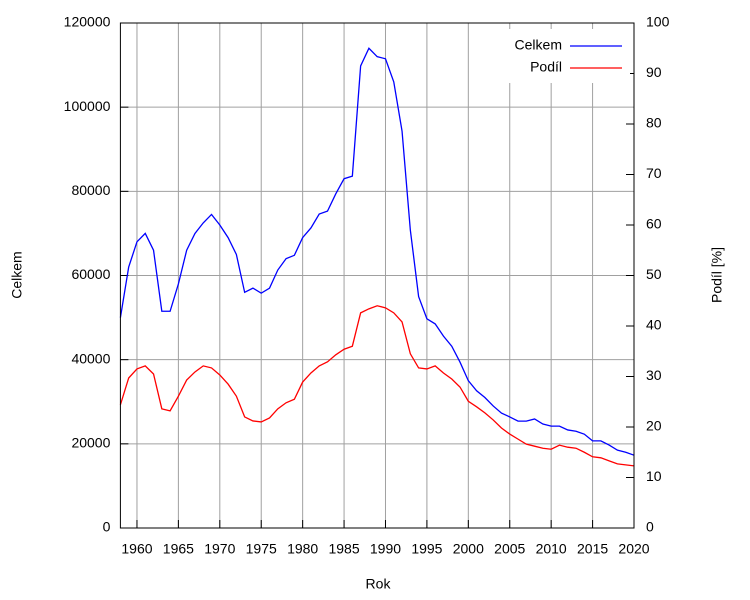  I want to click on y2-tick-label: 40, so click(654, 325).